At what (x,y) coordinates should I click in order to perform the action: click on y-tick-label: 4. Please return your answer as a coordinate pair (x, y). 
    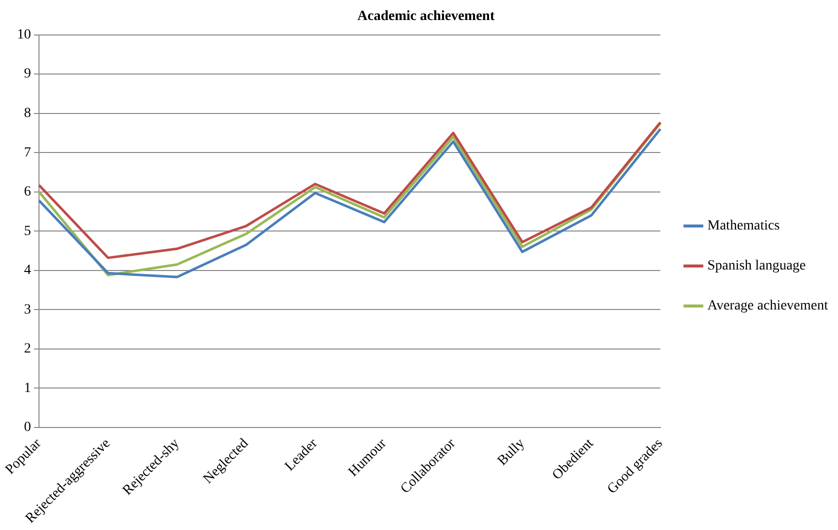
    Looking at the image, I should click on (27, 270).